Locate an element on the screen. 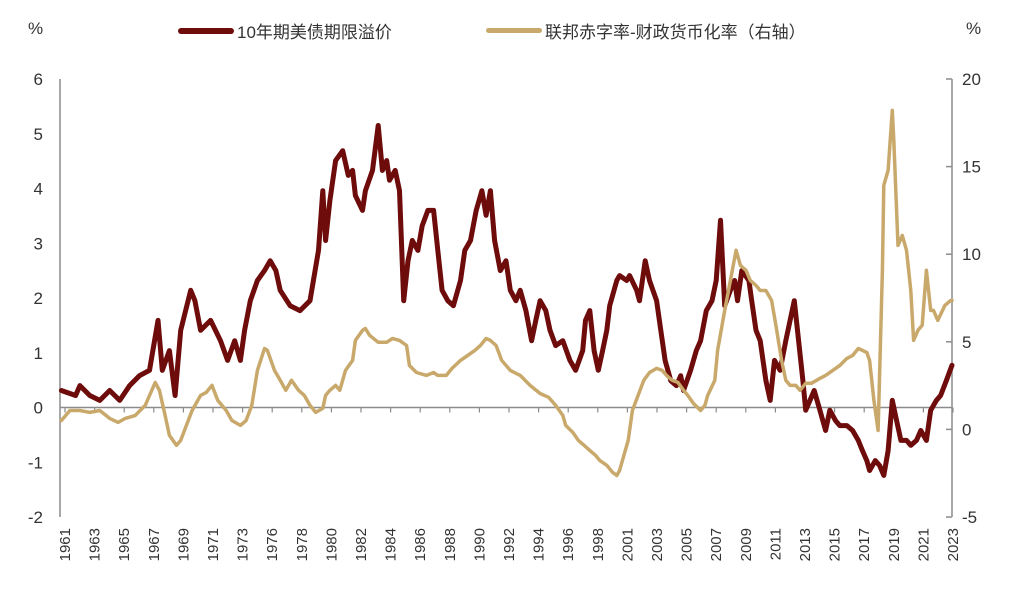 The image size is (1024, 596). x-tick-label: 2013 is located at coordinates (805, 544).